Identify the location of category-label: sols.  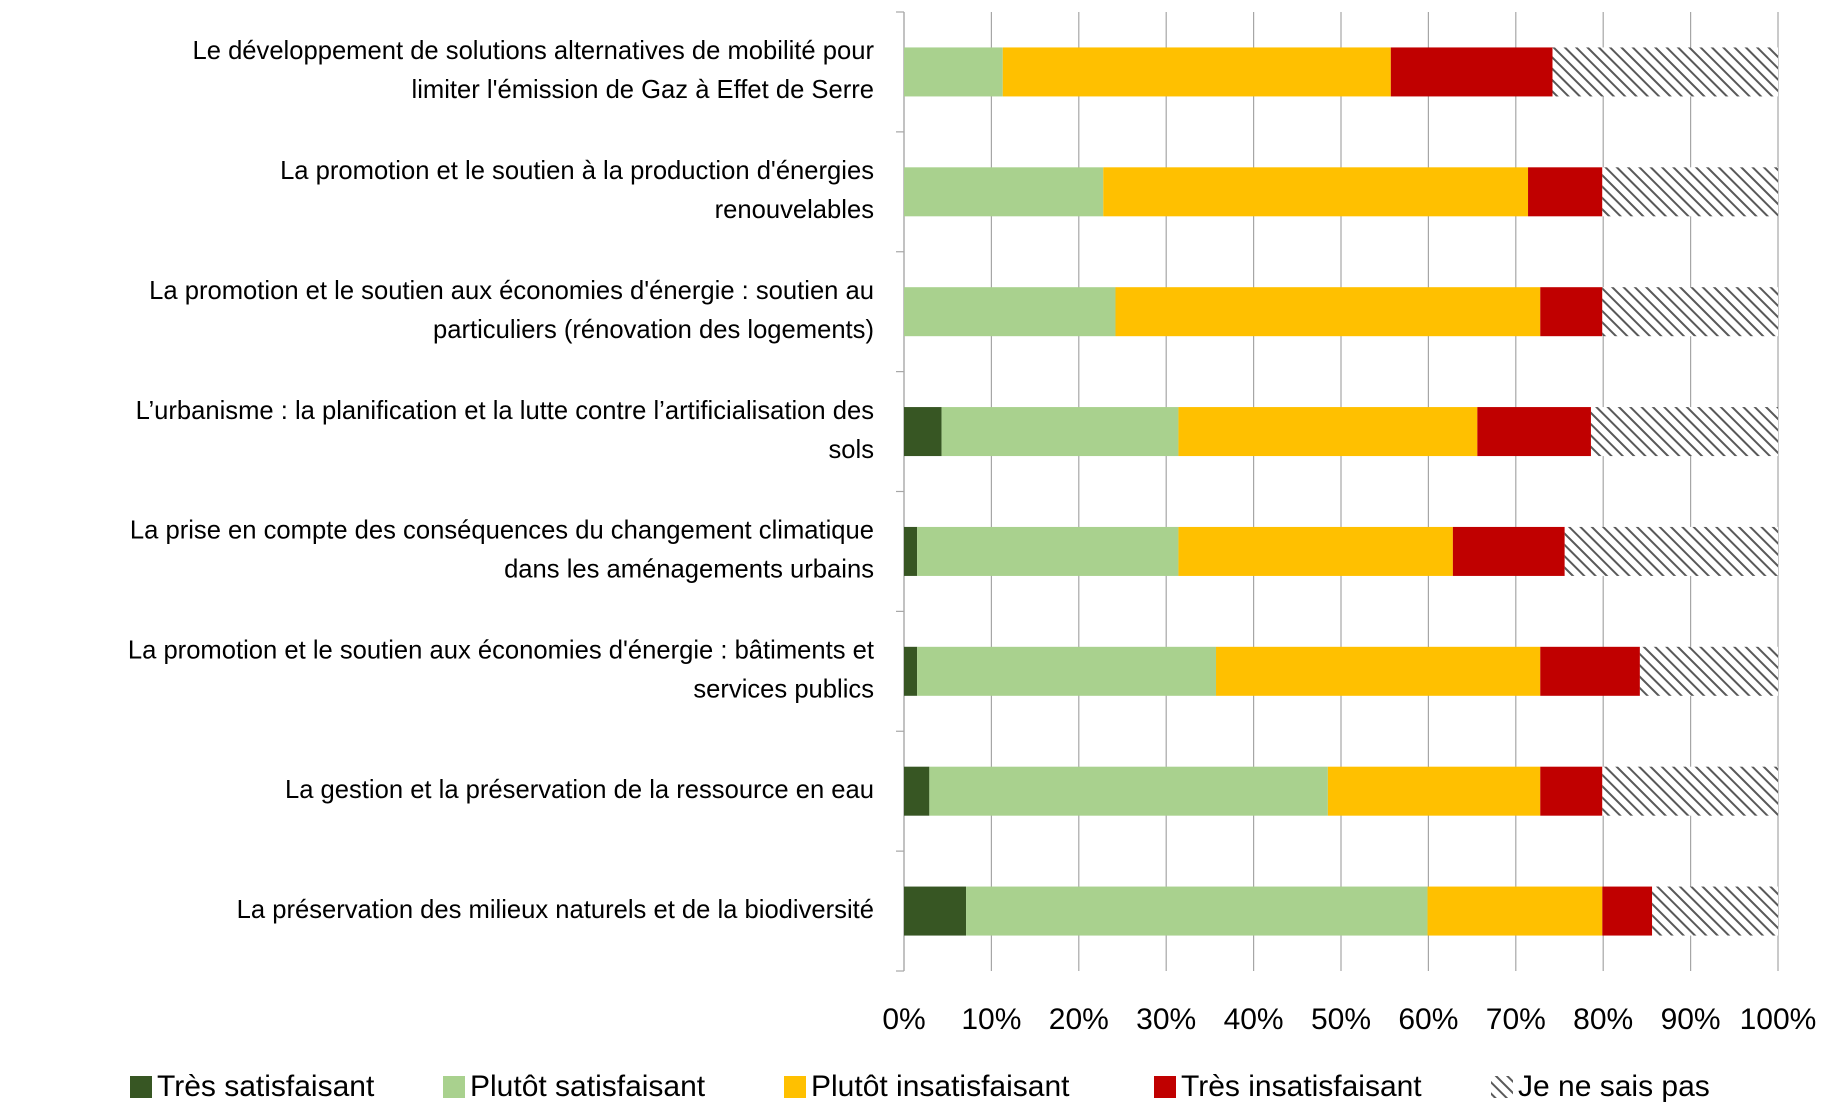
(851, 450).